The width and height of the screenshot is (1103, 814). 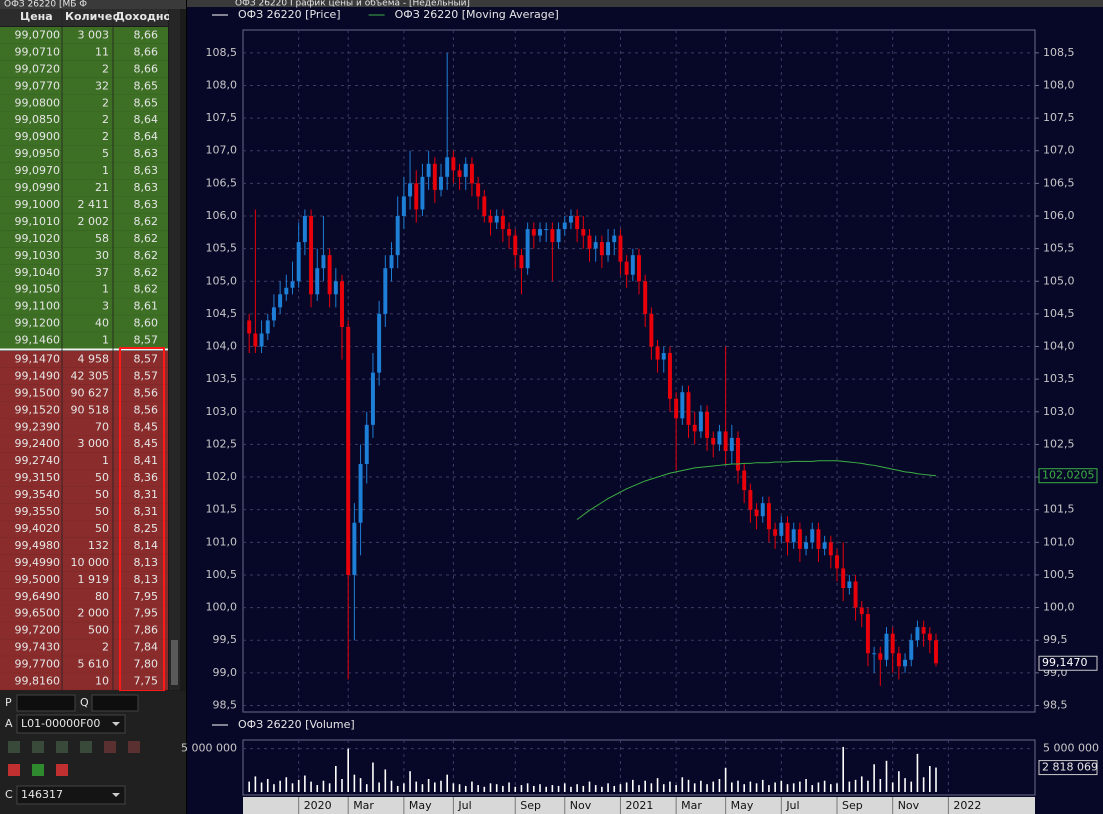 What do you see at coordinates (38, 204) in the screenshot?
I see `price-cell: 99,1000` at bounding box center [38, 204].